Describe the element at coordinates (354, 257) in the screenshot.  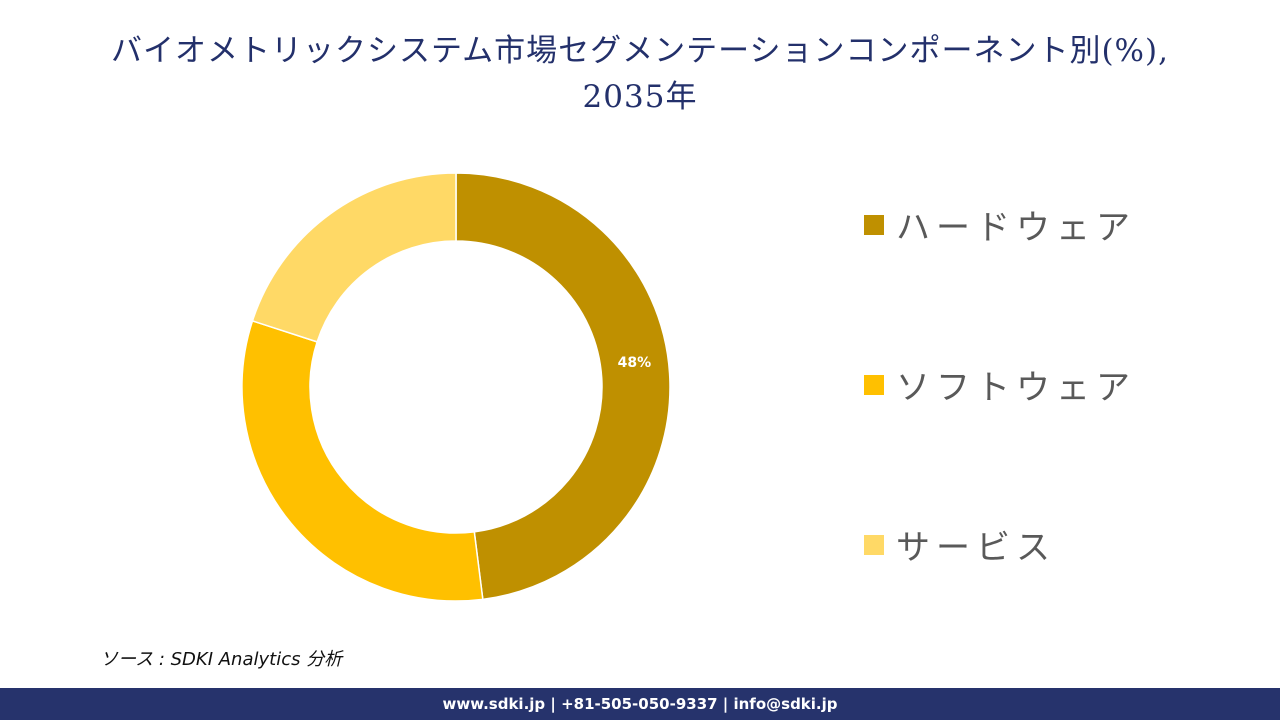
I see `donut-segment-services` at that location.